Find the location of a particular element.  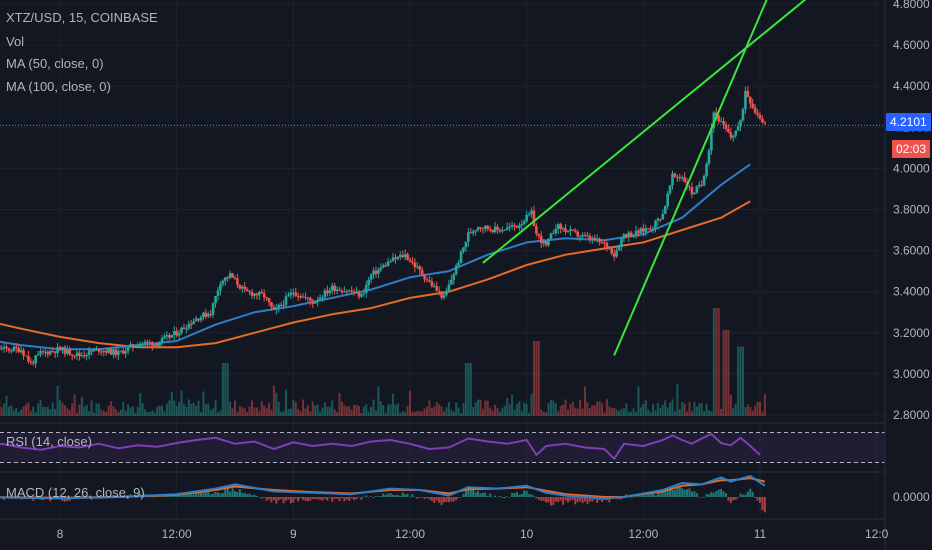

current-price-tag: 4.2101 is located at coordinates (908, 122).